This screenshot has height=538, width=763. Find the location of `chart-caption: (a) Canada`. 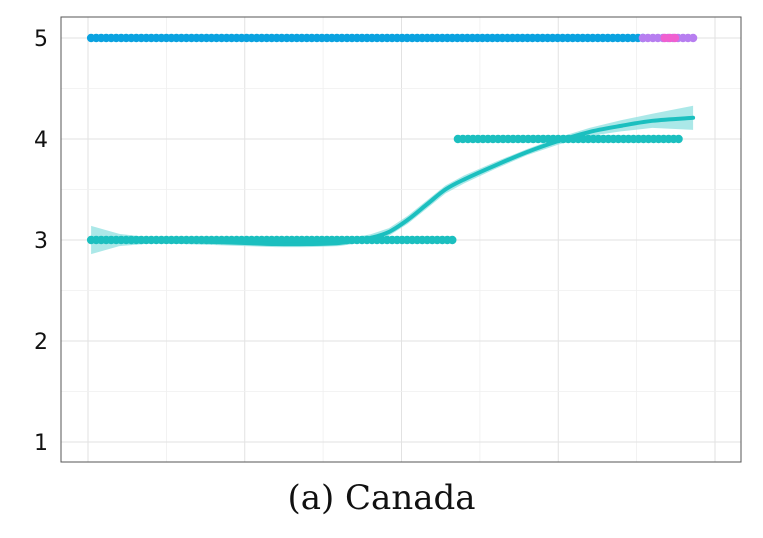

chart-caption: (a) Canada is located at coordinates (381, 498).